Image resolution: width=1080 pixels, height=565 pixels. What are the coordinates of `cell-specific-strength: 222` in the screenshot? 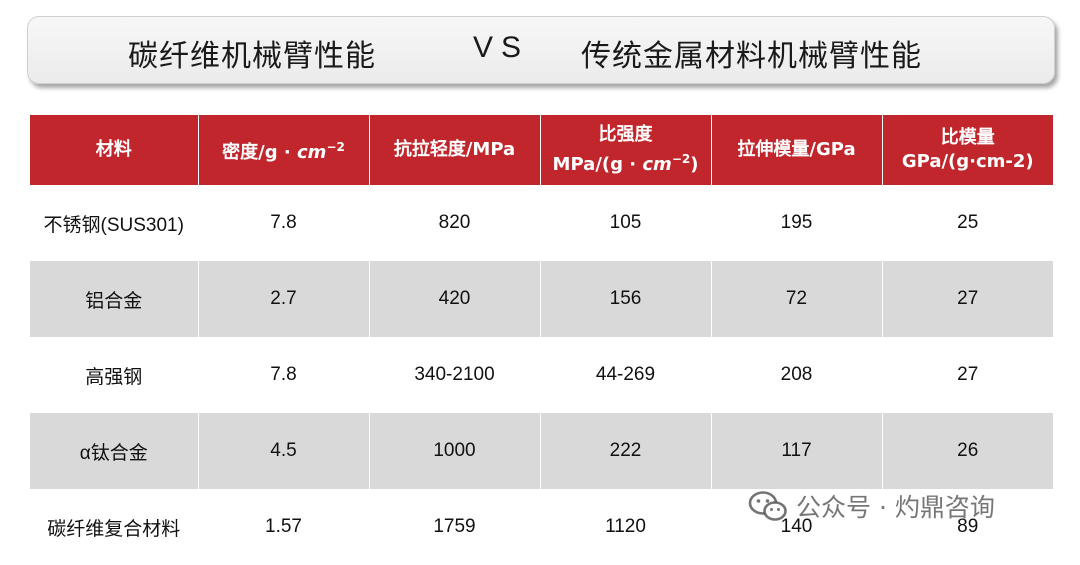 It's located at (626, 451).